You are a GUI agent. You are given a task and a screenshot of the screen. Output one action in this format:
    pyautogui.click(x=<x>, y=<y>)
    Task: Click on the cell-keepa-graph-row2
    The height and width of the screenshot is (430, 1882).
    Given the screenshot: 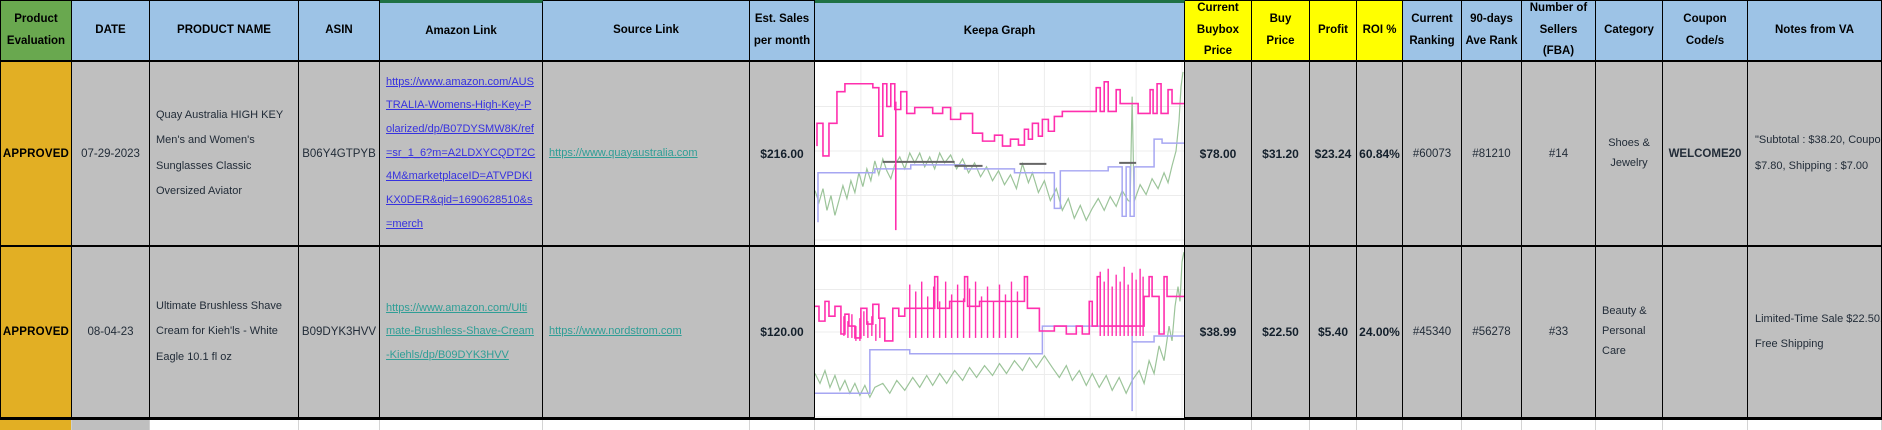 What is the action you would take?
    pyautogui.click(x=1000, y=333)
    